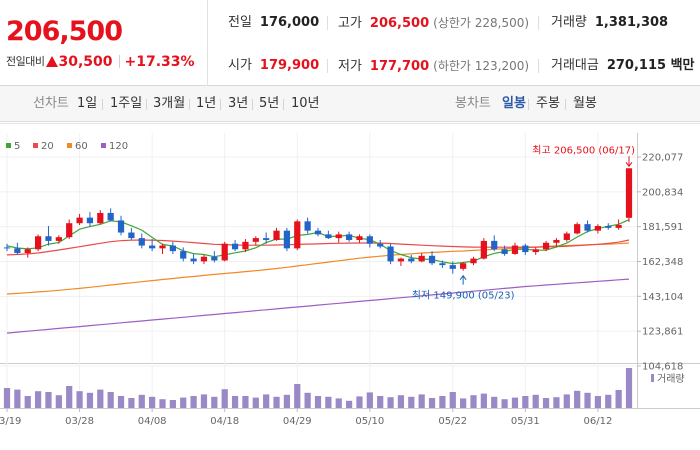 The width and height of the screenshot is (700, 450). What do you see at coordinates (10, 421) in the screenshot?
I see `x-tick-label: 03/19` at bounding box center [10, 421].